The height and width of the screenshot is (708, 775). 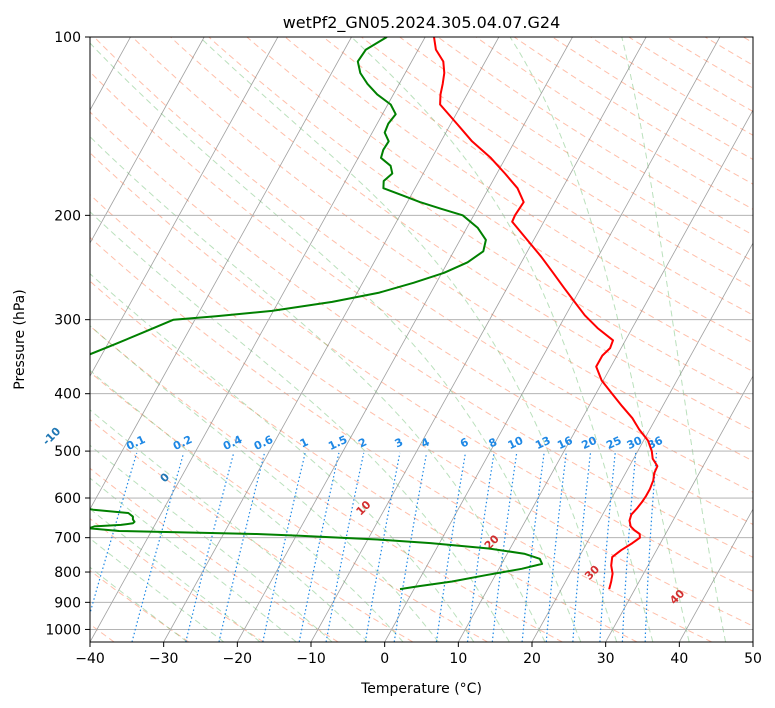 I want to click on mixing-ratio-label: 30, so click(x=635, y=443).